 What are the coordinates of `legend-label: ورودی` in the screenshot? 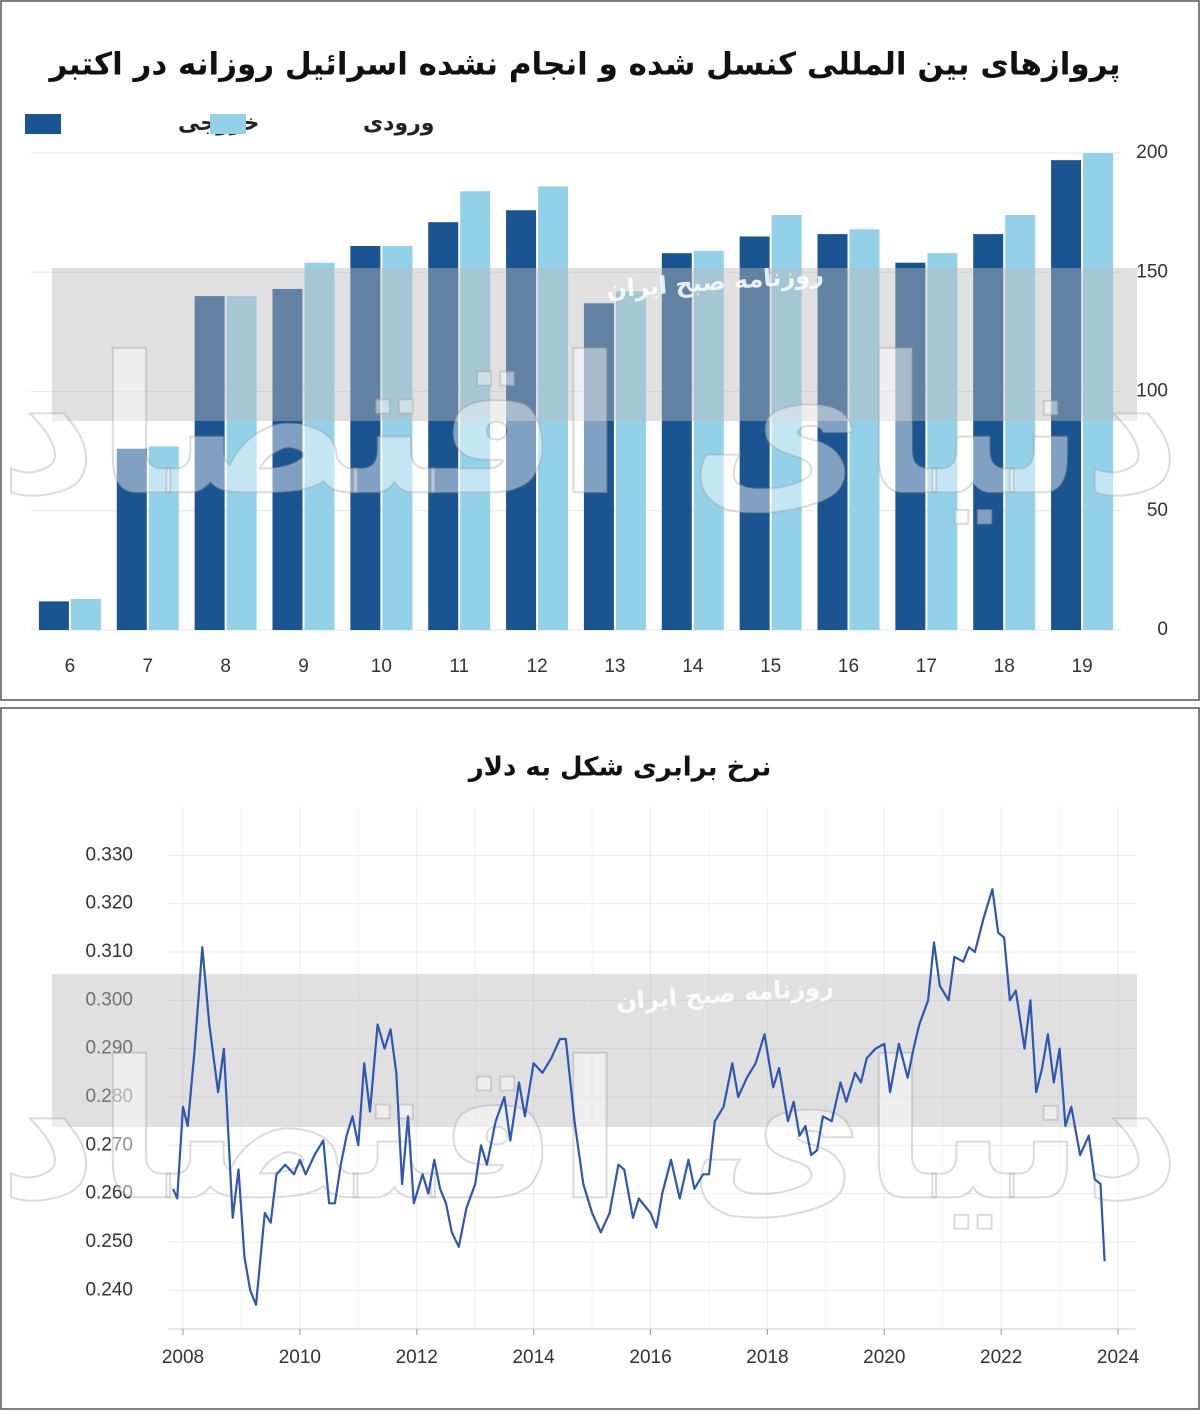 It's located at (398, 123).